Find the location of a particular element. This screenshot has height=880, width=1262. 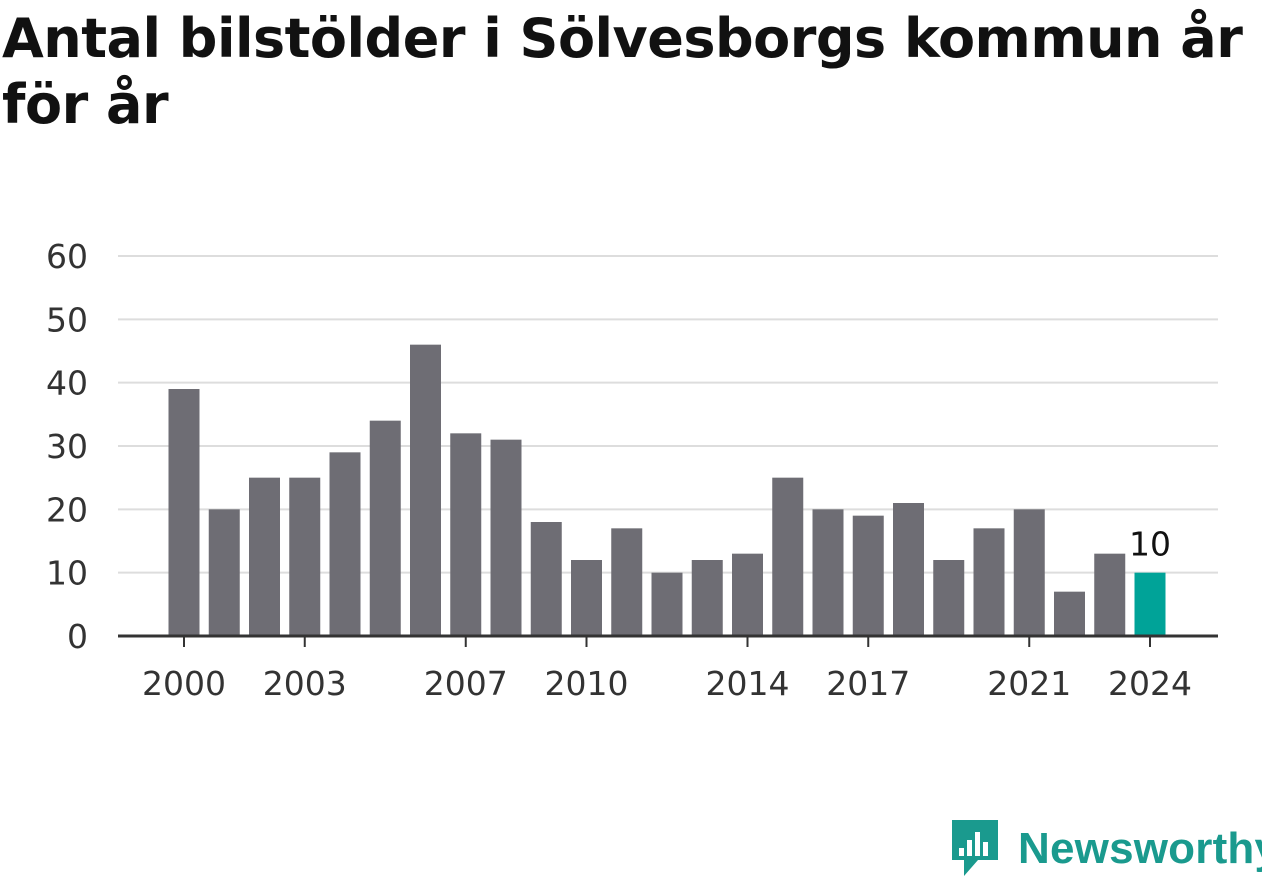

brand-logo: Newsworthy is located at coordinates (1106, 849).